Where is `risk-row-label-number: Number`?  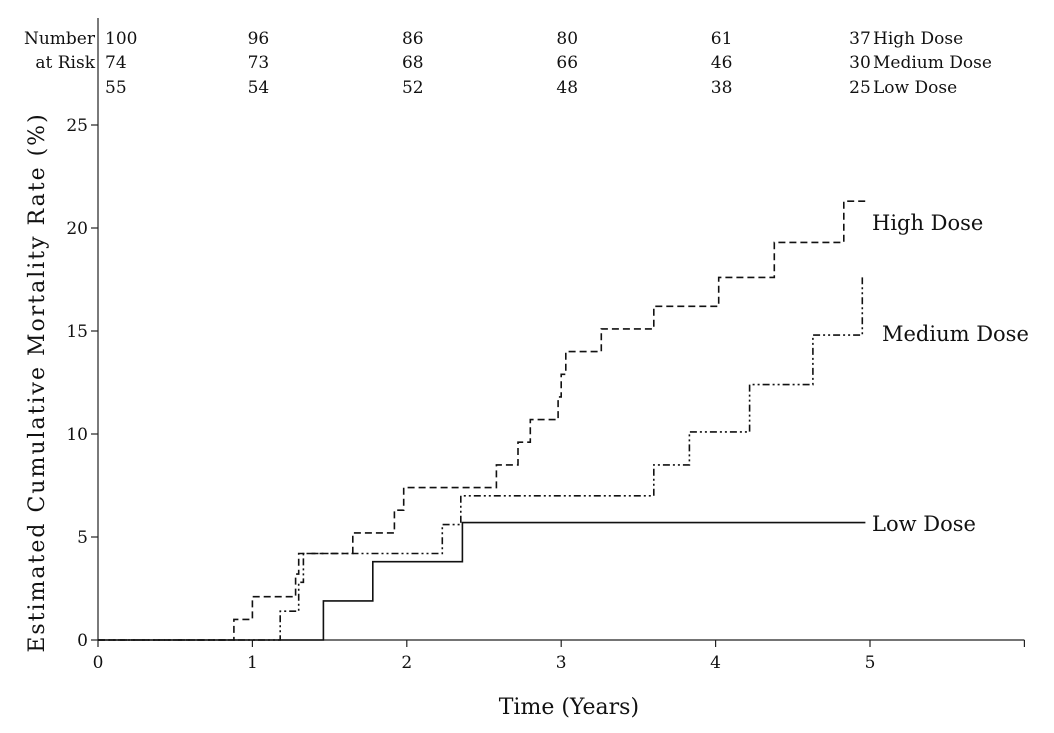
risk-row-label-number: Number is located at coordinates (60, 39).